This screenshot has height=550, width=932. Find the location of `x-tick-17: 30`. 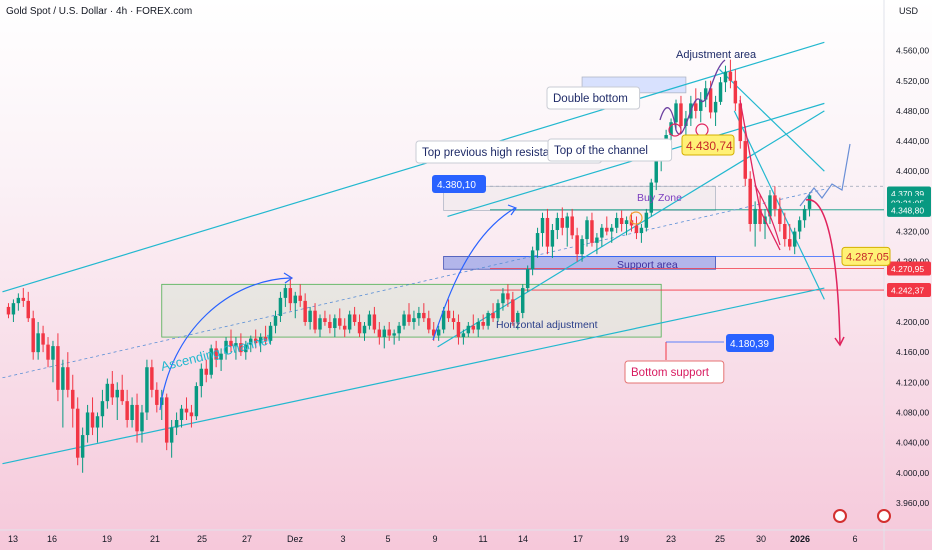

x-tick-17: 30 is located at coordinates (761, 539).